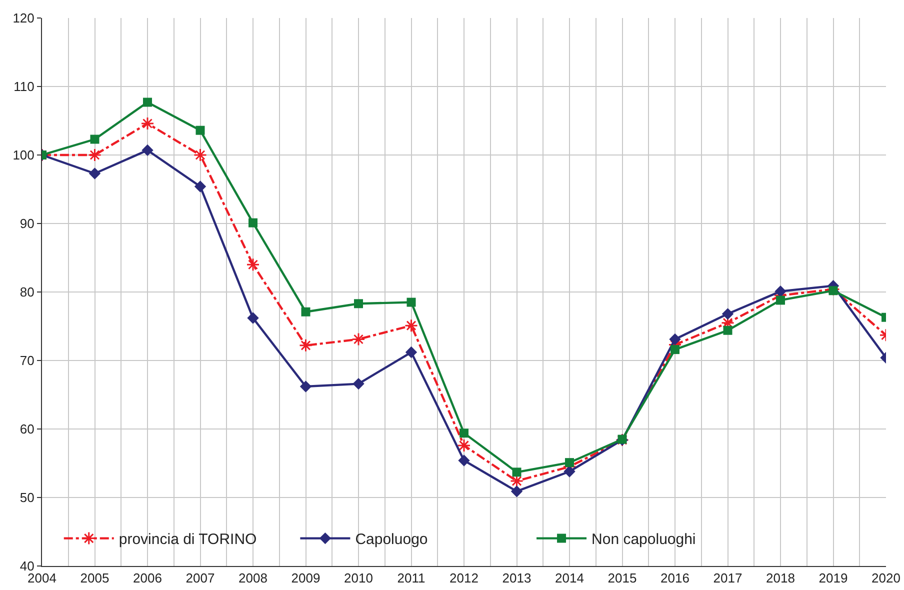  What do you see at coordinates (305, 578) in the screenshot?
I see `x-tick-label: 2009` at bounding box center [305, 578].